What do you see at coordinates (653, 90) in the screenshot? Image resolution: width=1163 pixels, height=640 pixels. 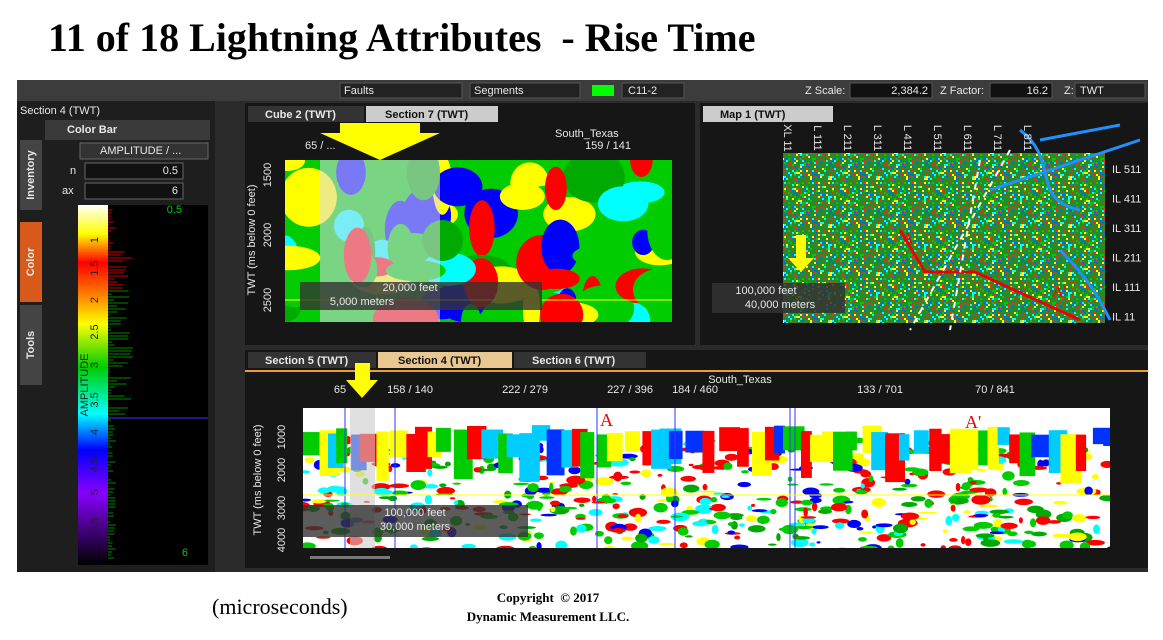 I see `horizon-dropdown` at bounding box center [653, 90].